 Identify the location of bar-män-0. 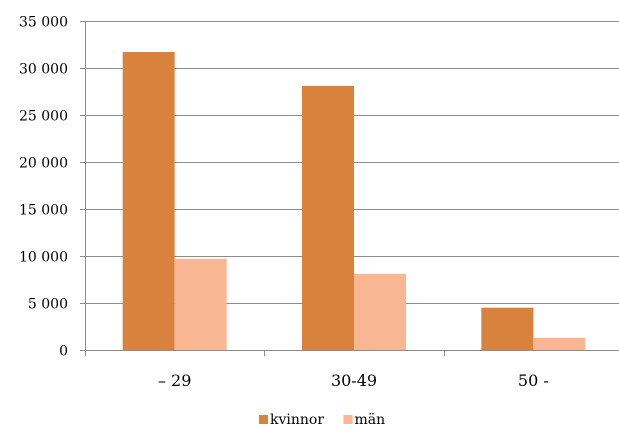
(200, 304).